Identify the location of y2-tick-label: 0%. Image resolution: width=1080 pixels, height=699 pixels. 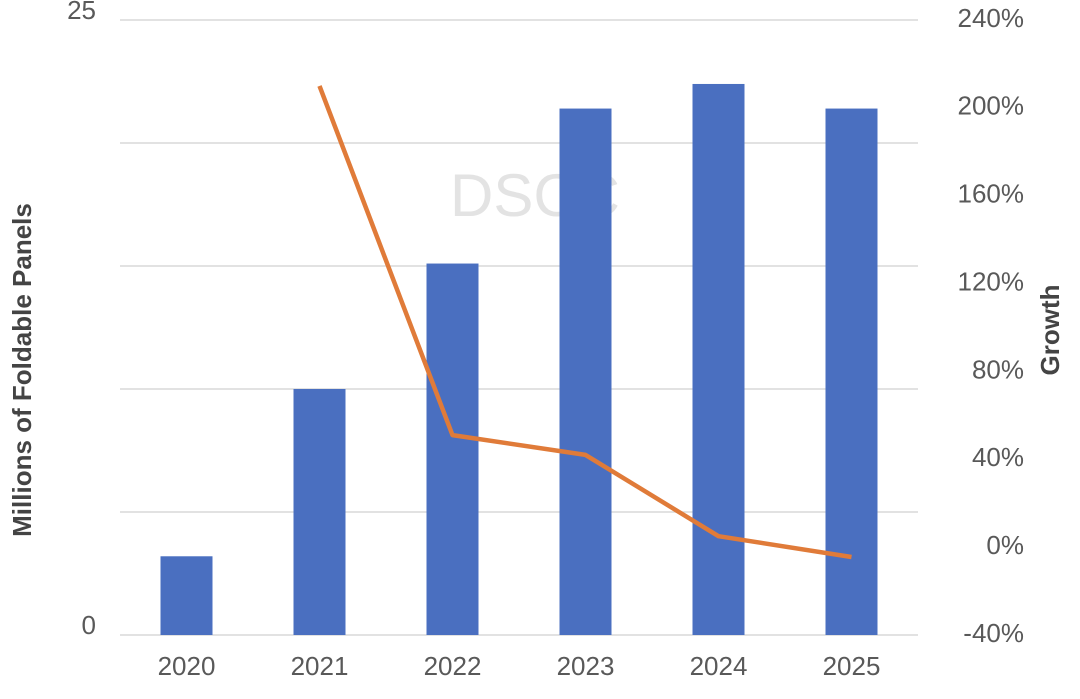
(1005, 545).